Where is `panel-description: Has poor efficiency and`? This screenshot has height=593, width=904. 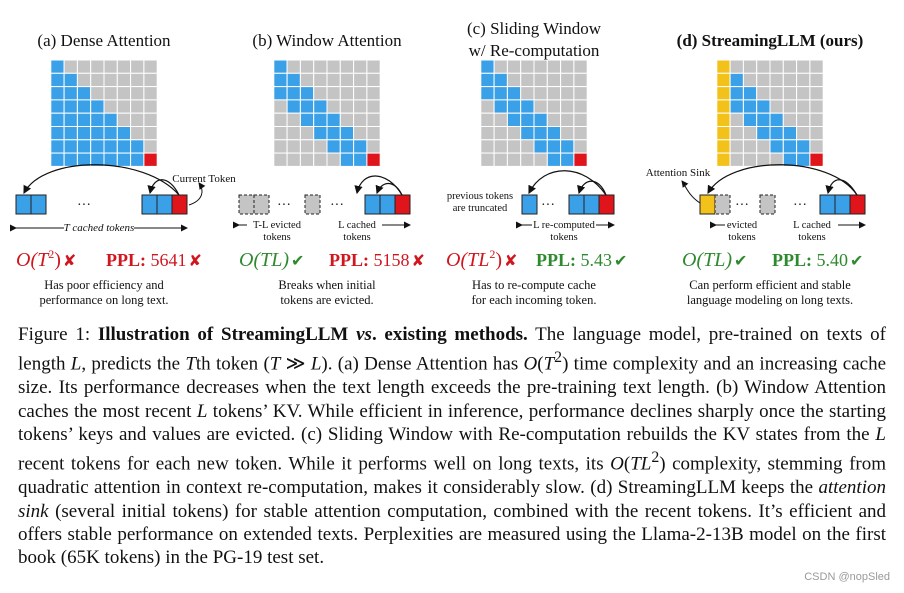
panel-description: Has poor efficiency and is located at coordinates (104, 285).